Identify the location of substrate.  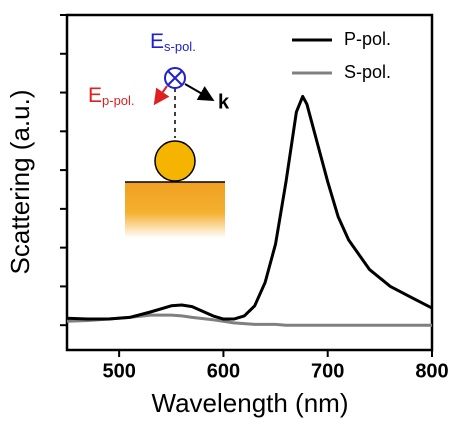
(175, 210).